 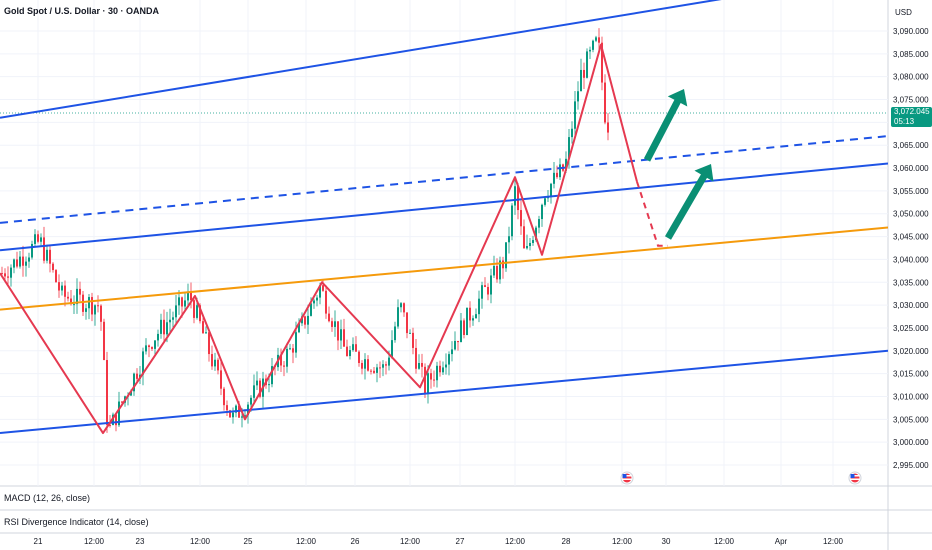 What do you see at coordinates (741, 478) in the screenshot?
I see `event-markers` at bounding box center [741, 478].